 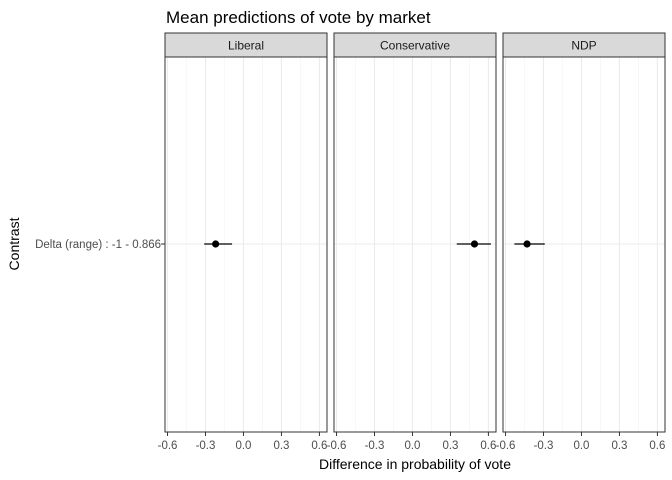 I want to click on y-axis-title: Contrast, so click(x=14, y=243).